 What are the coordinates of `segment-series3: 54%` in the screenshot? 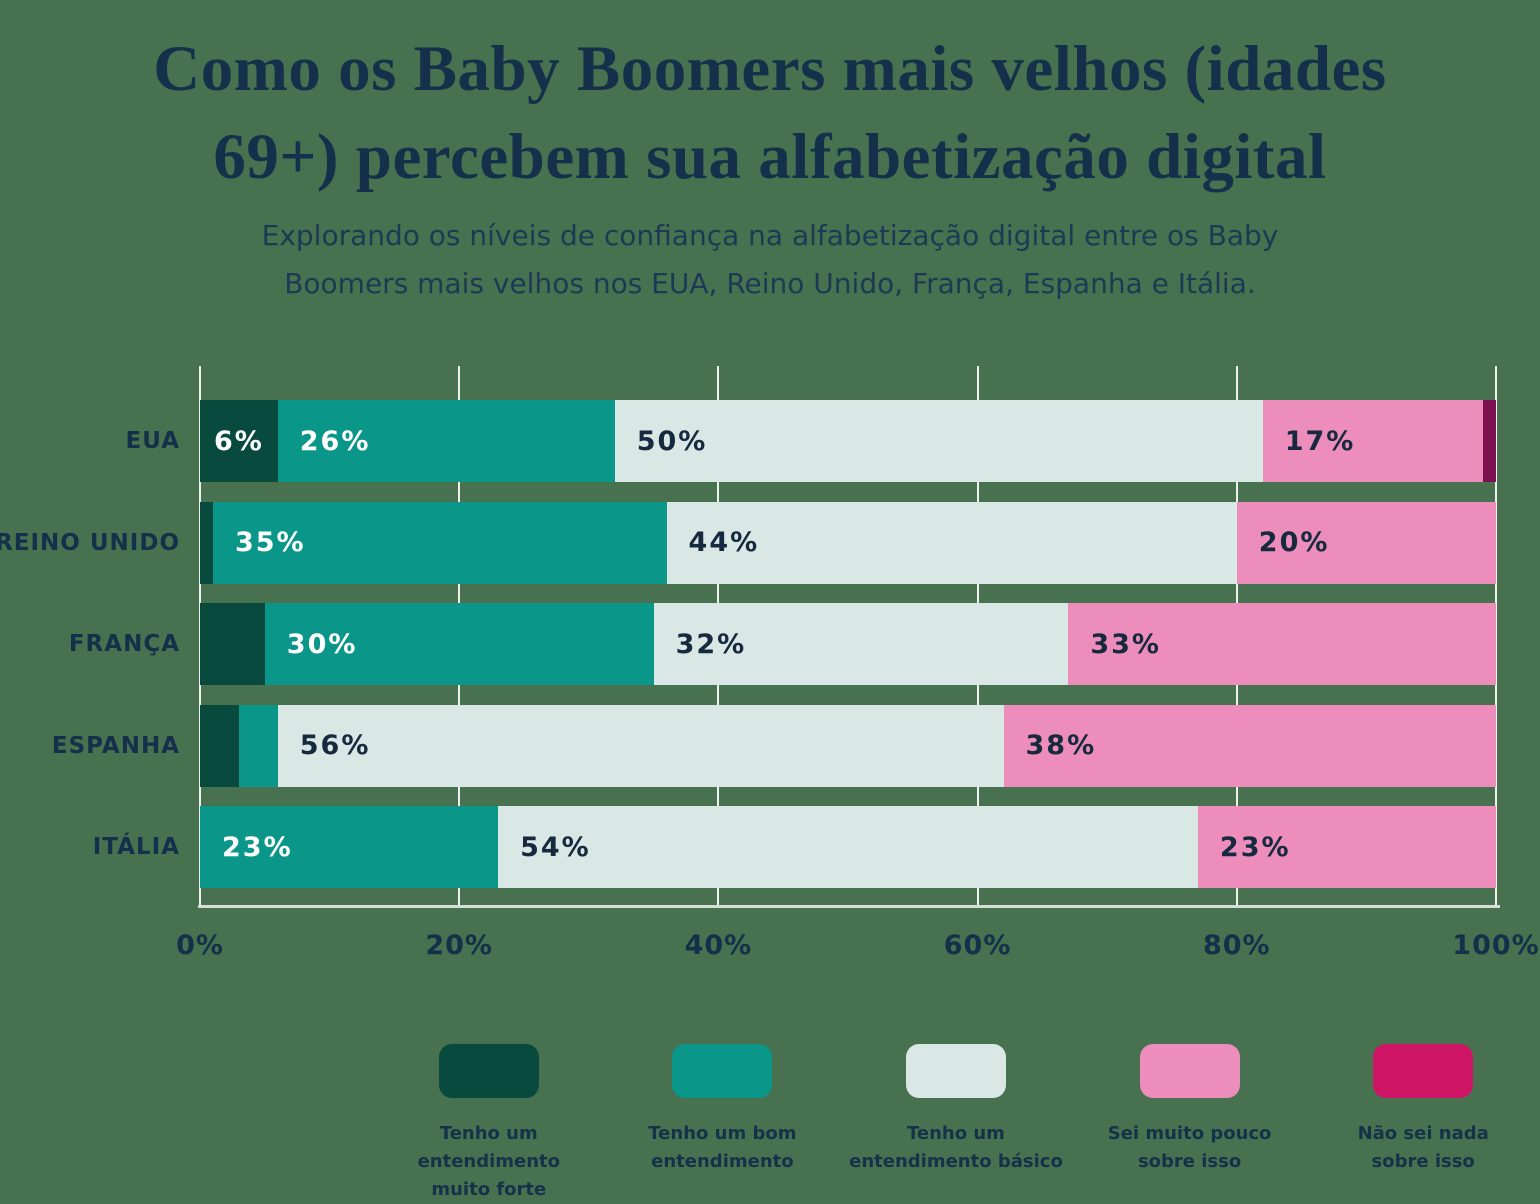 It's located at (848, 847).